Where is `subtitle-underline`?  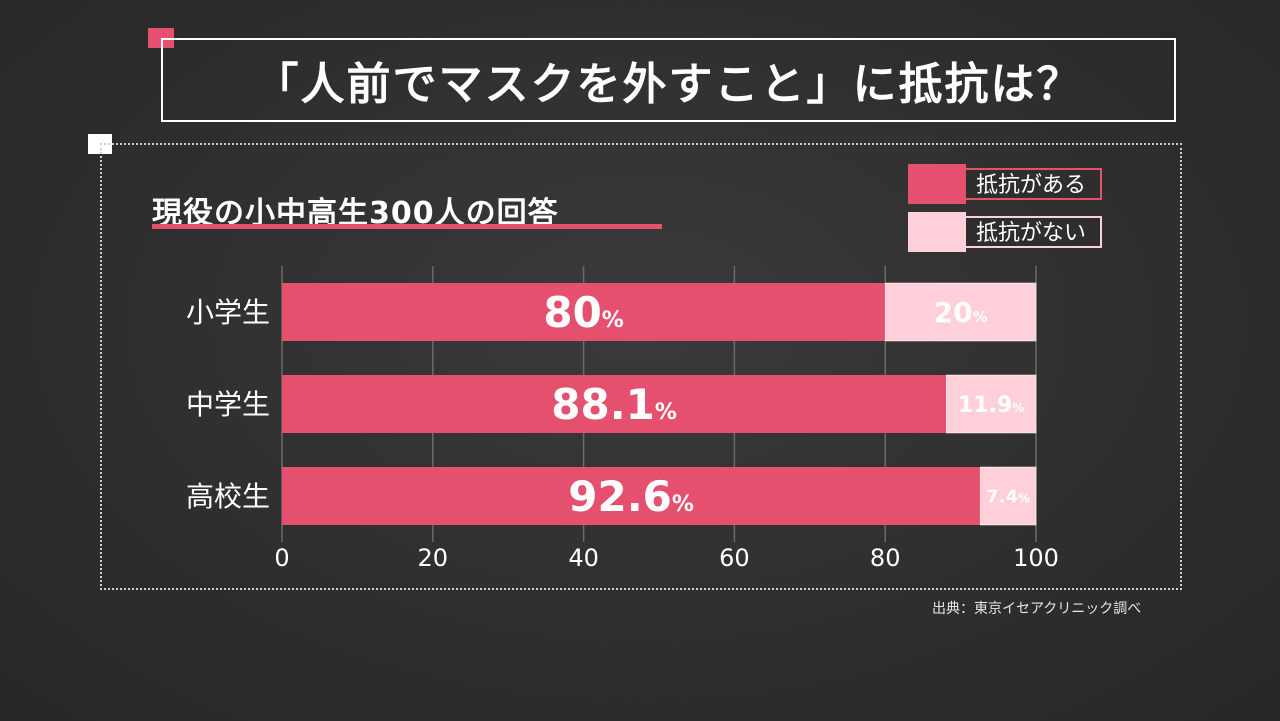 subtitle-underline is located at coordinates (407, 226).